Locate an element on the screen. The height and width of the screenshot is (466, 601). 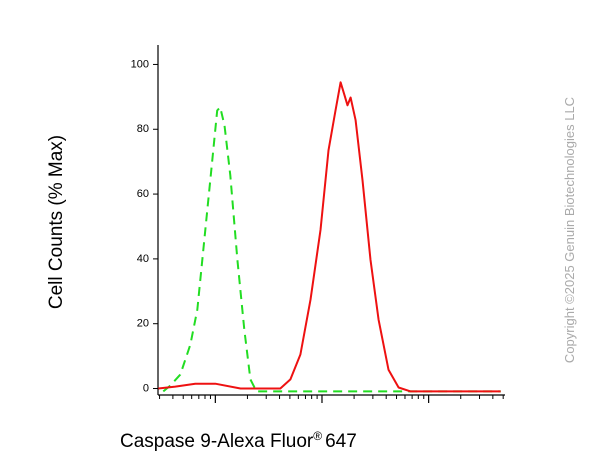
y-tick-label: 100 is located at coordinates (140, 64).